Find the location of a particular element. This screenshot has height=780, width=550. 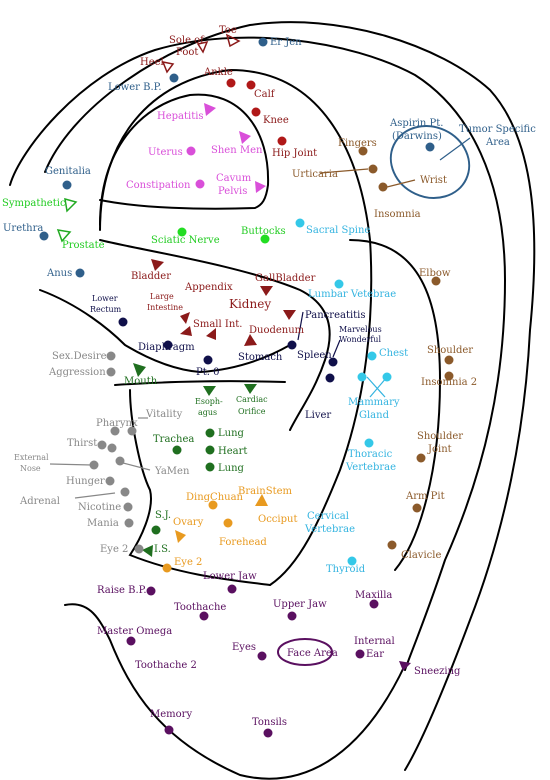

label-tumor-2: Area is located at coordinates (497, 142).